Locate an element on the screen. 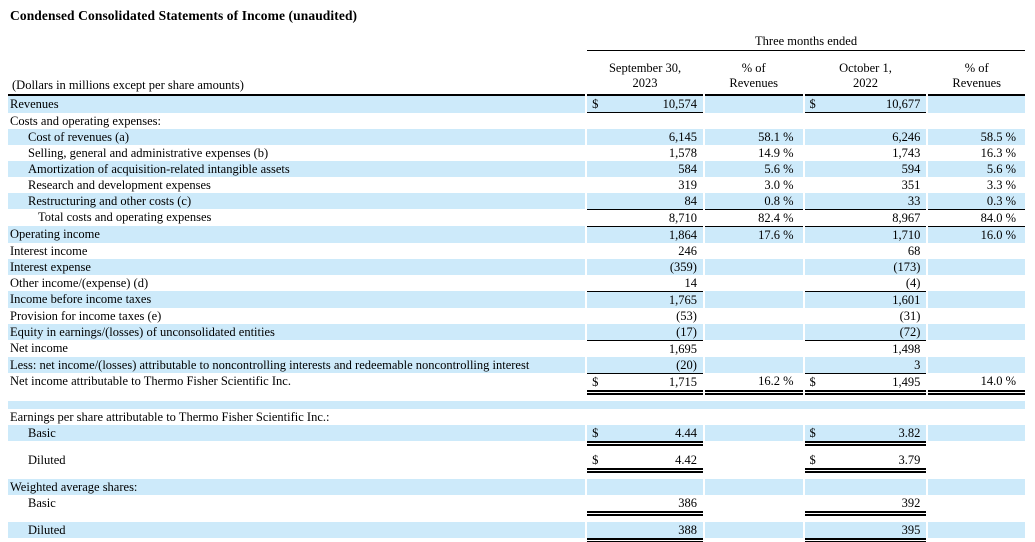 The width and height of the screenshot is (1035, 542). amount: 1,695 is located at coordinates (682, 348).